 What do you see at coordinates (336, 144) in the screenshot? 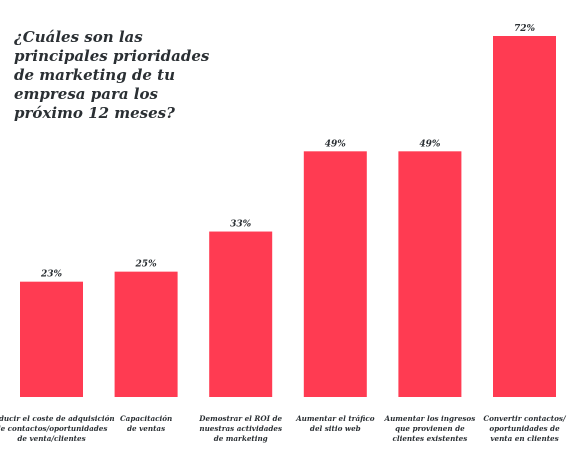
I see `value-label-4: 49%` at bounding box center [336, 144].